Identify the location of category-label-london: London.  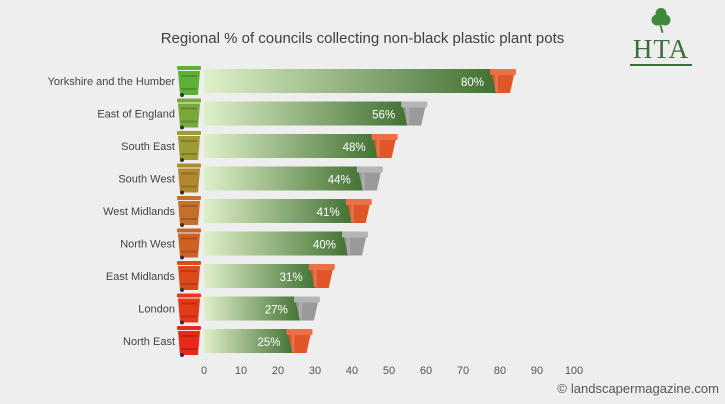
(156, 310).